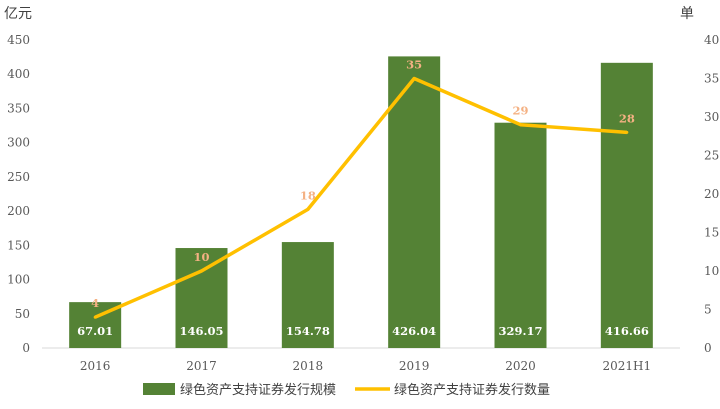 The width and height of the screenshot is (720, 409). Describe the element at coordinates (711, 40) in the screenshot. I see `right-tick-label: 40` at that location.